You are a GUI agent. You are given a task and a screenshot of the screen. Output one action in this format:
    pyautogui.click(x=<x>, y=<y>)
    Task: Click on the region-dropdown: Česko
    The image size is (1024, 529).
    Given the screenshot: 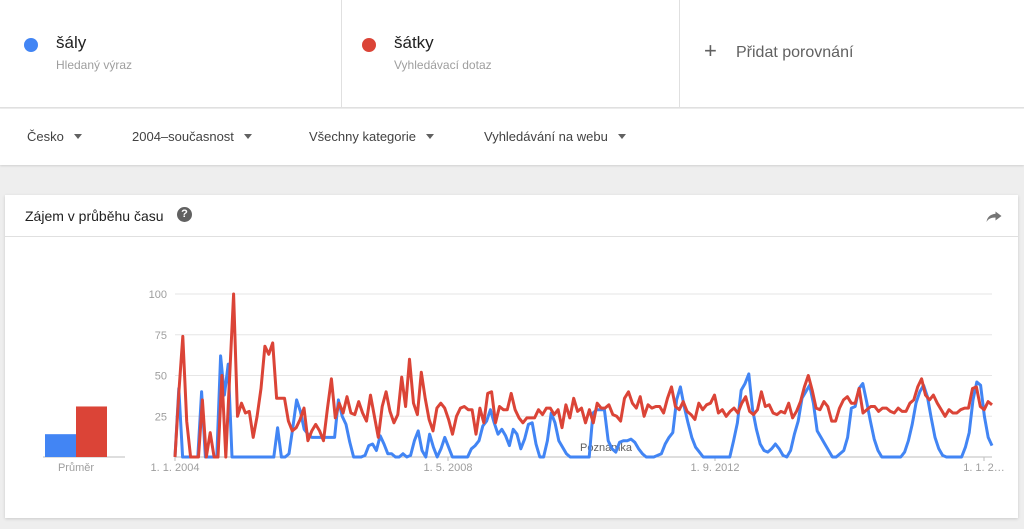 What is the action you would take?
    pyautogui.click(x=54, y=136)
    